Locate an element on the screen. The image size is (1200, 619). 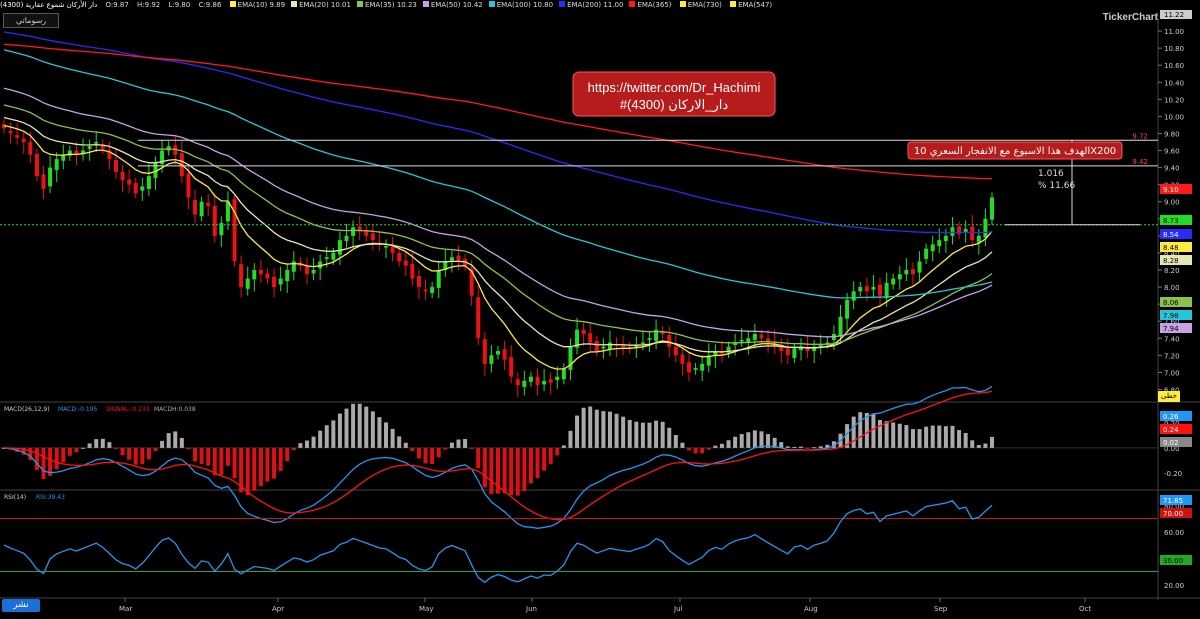
ema-value-badge-label-3: 8.48 is located at coordinates (1171, 248).